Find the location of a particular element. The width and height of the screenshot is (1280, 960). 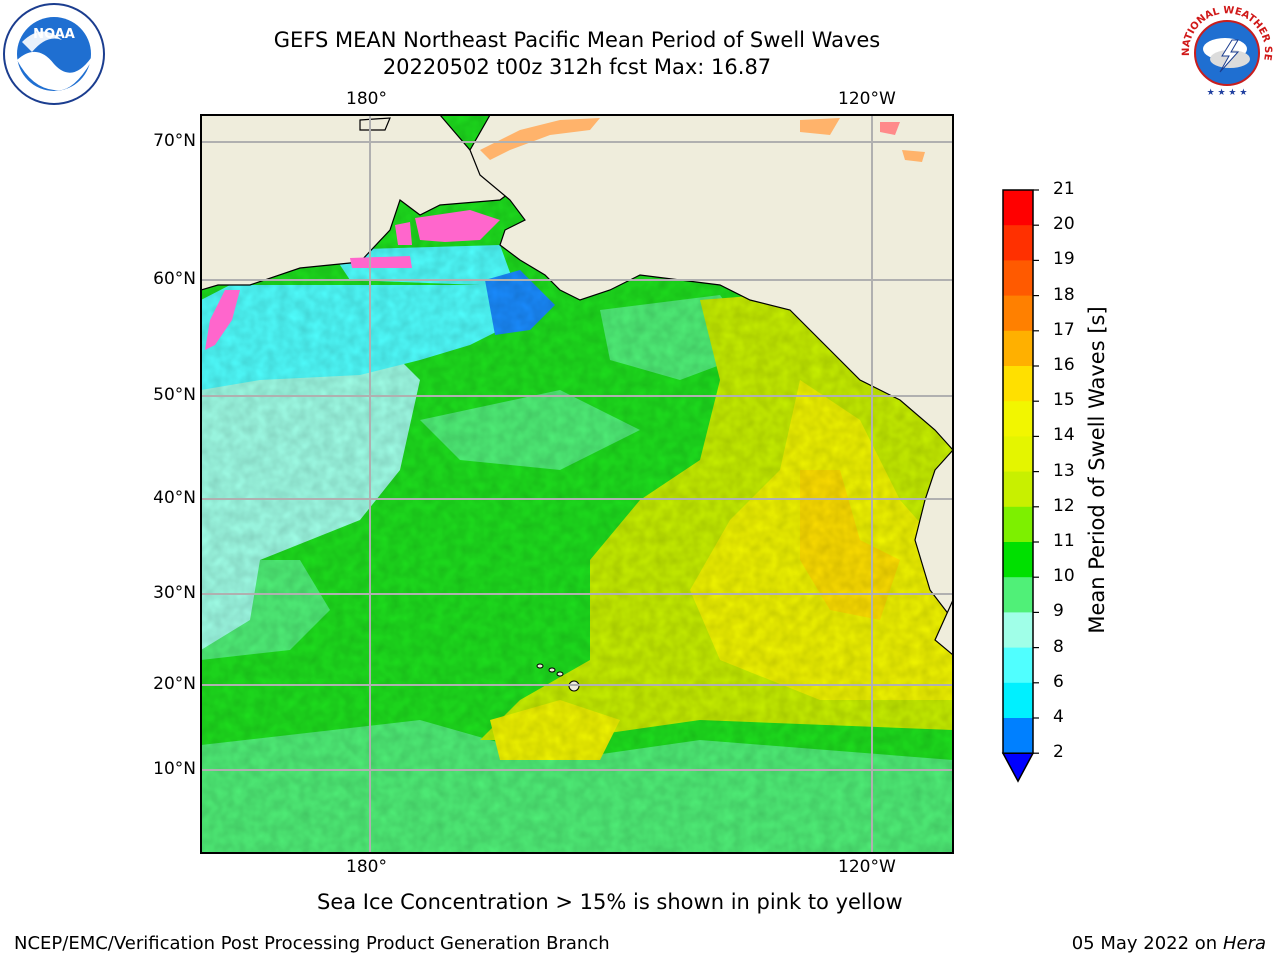

lat-label-30n: 30°N is located at coordinates (174, 593).